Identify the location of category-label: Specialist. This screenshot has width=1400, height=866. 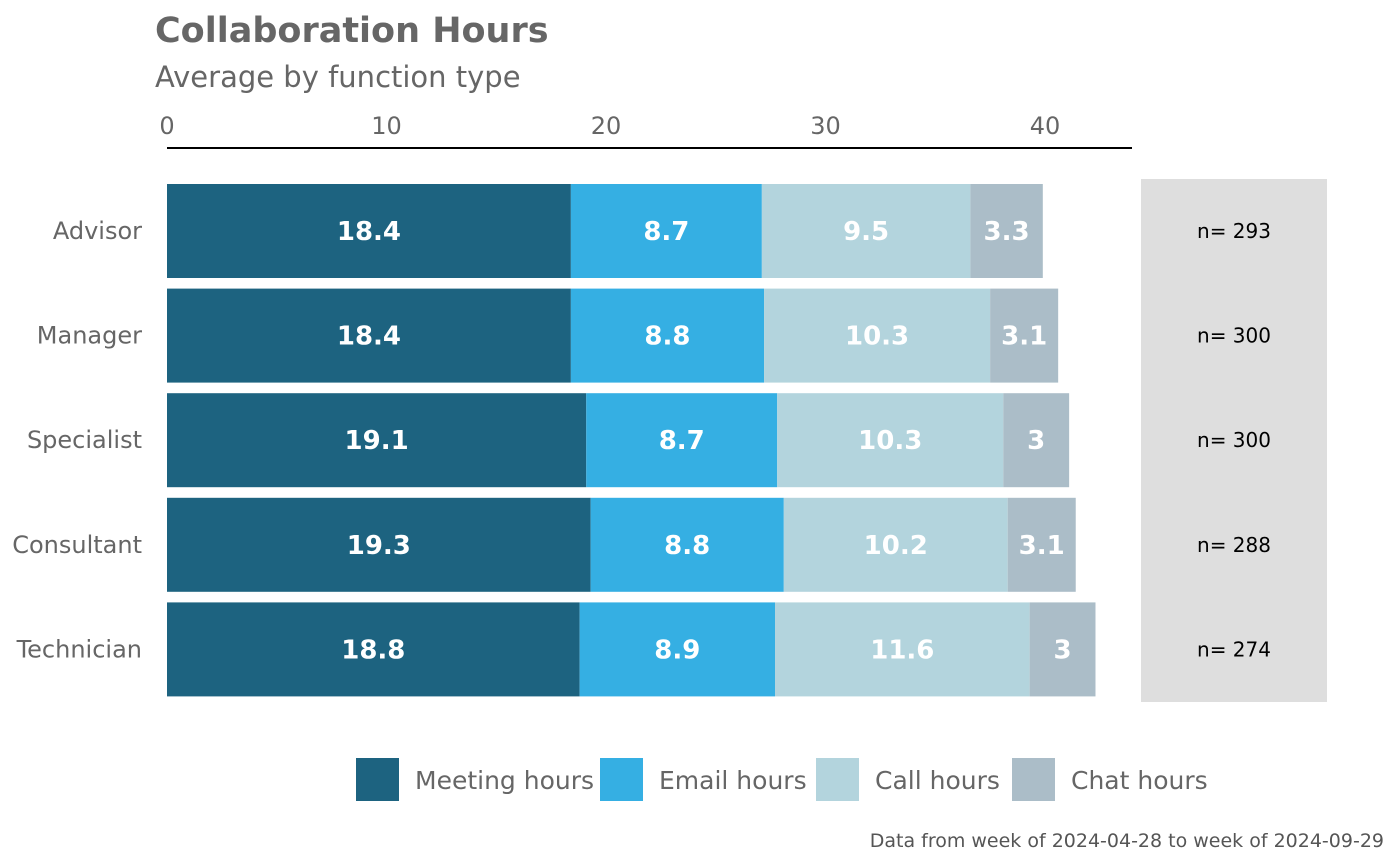
(84, 440).